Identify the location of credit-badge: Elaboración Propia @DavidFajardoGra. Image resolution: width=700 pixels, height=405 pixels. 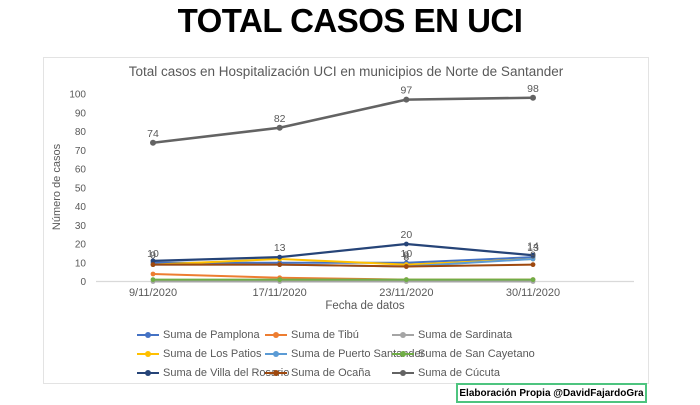
(551, 393).